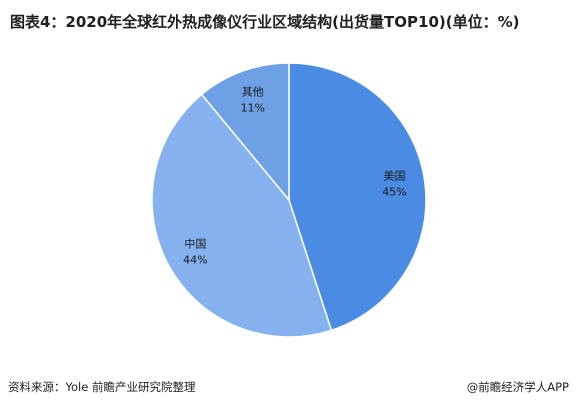 The width and height of the screenshot is (577, 404). Describe the element at coordinates (253, 92) in the screenshot. I see `slice-category-label-other: 其他` at that location.